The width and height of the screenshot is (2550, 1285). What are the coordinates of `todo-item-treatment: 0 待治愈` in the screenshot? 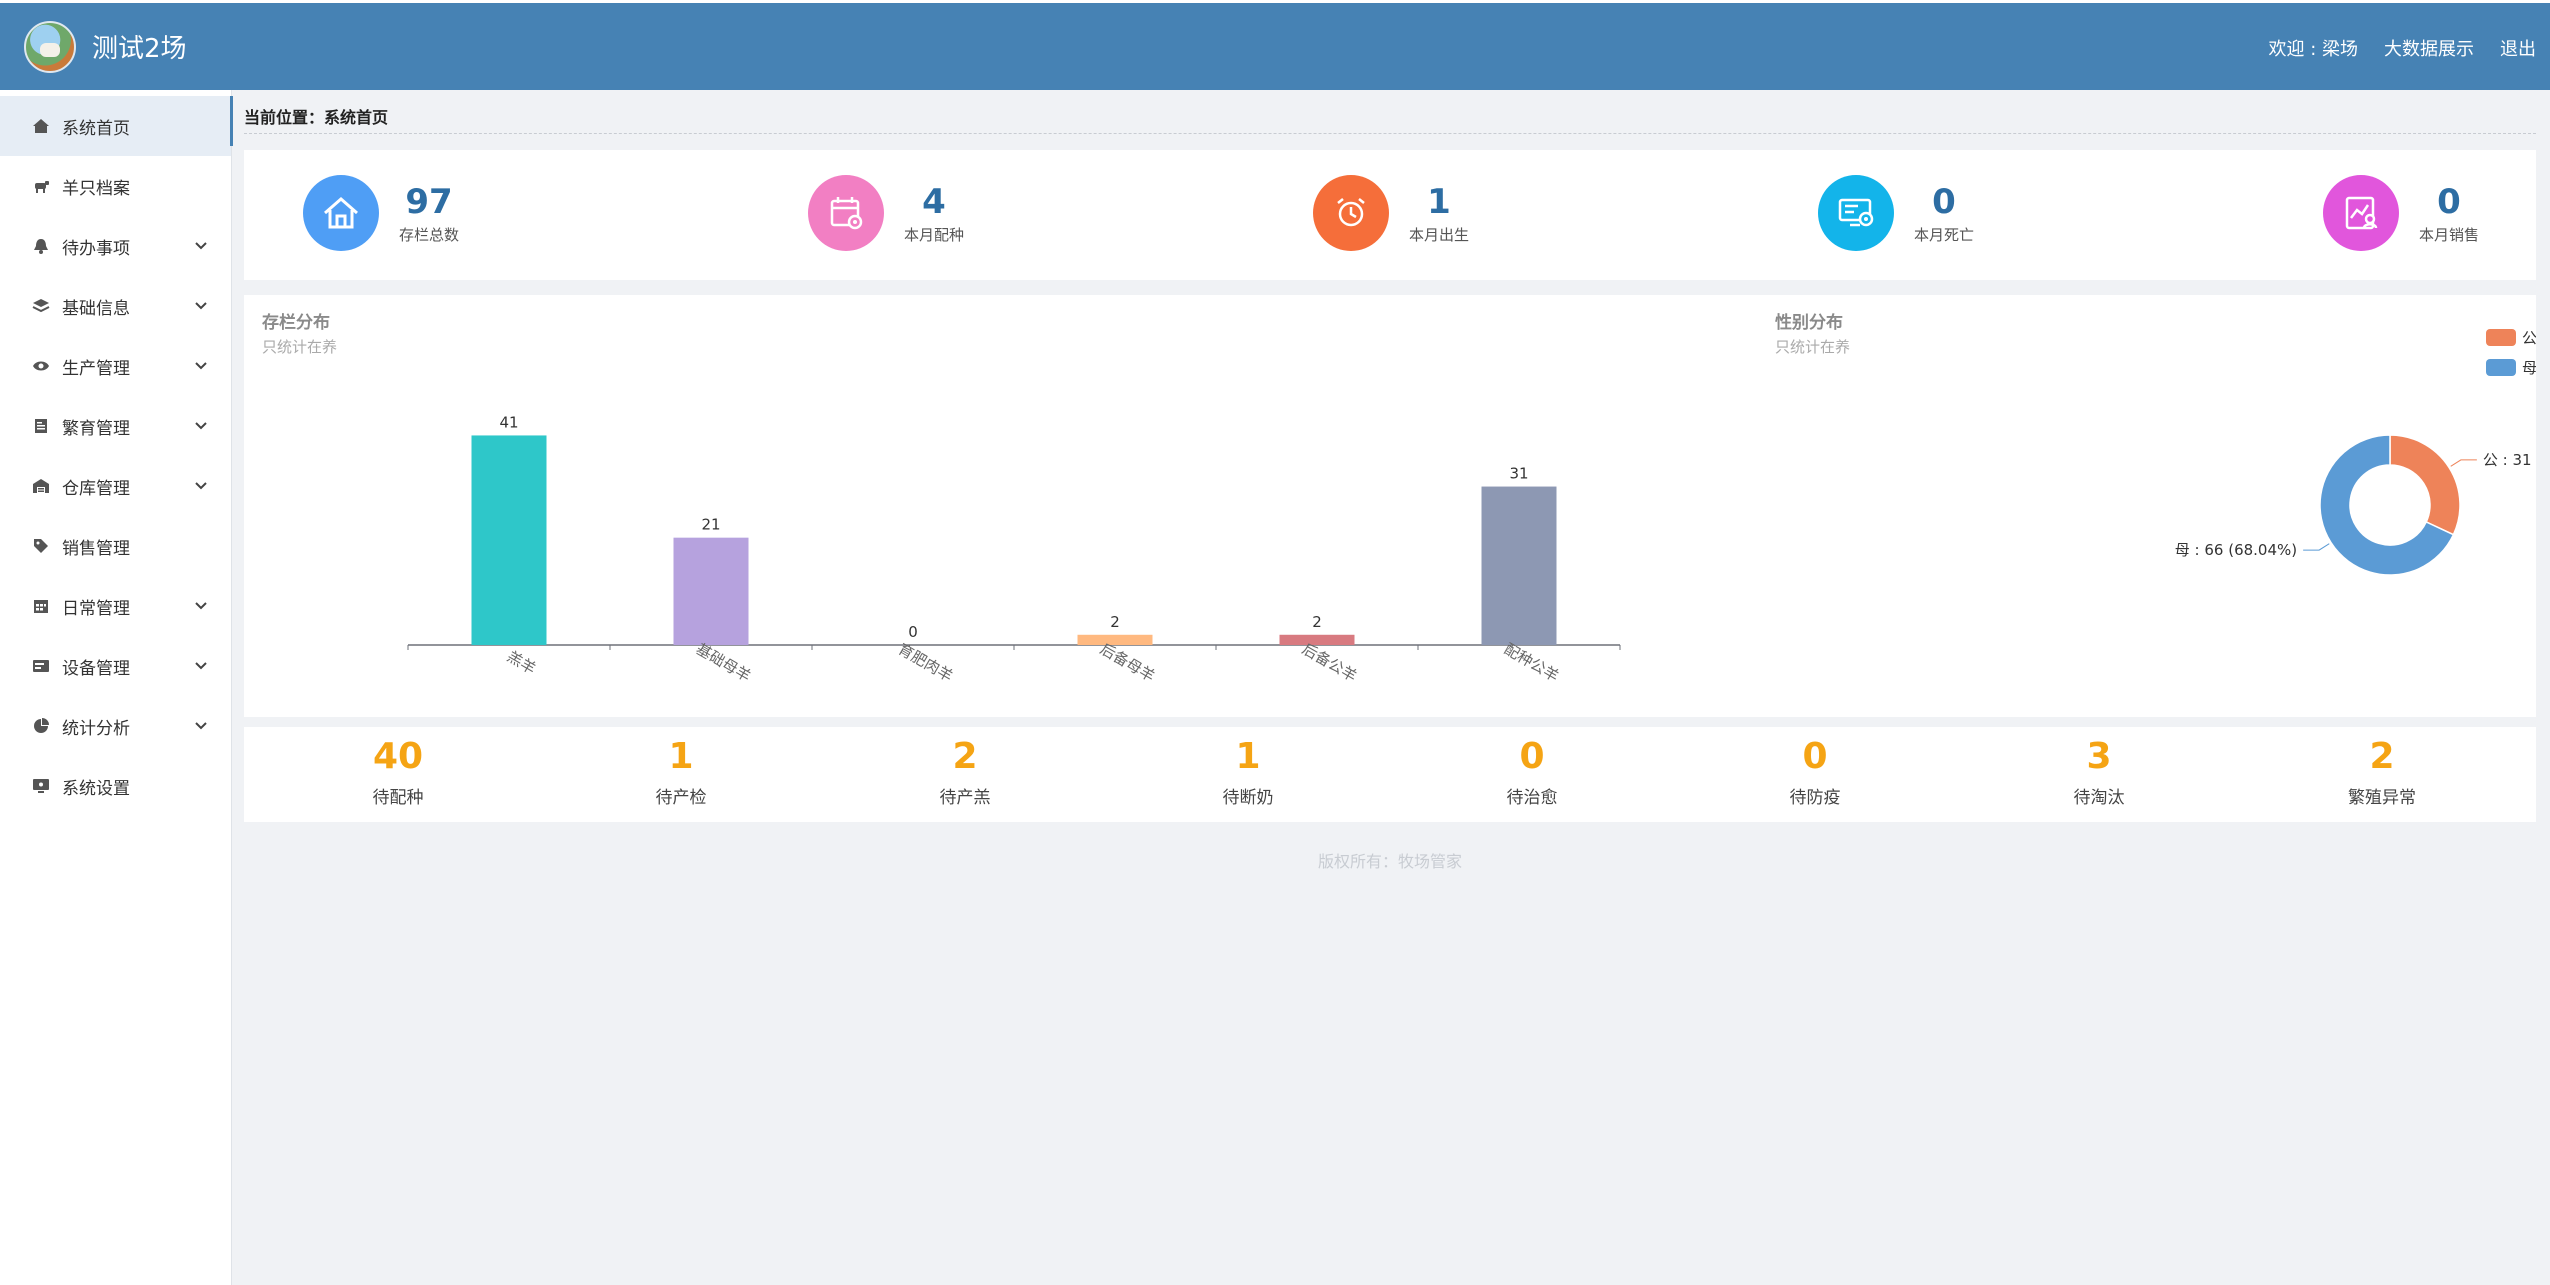 It's located at (1532, 771).